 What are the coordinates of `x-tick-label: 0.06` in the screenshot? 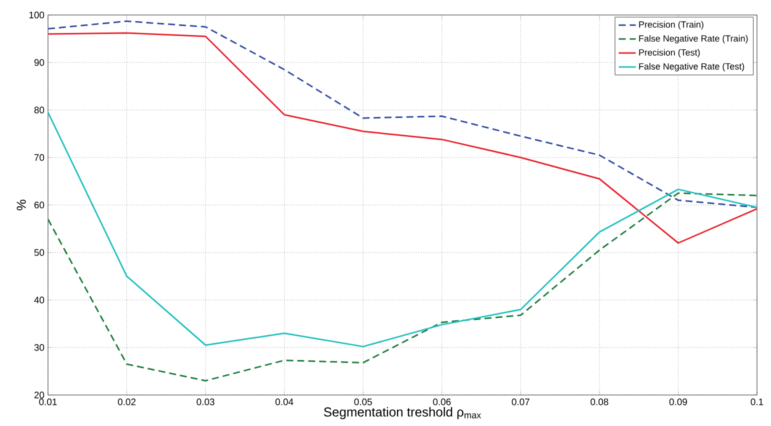 It's located at (442, 402).